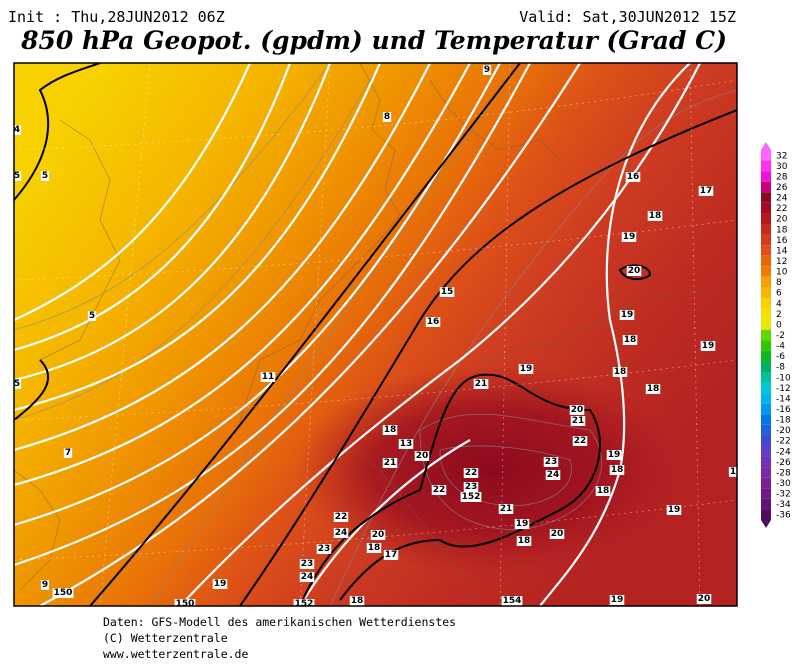 The image size is (809, 671). I want to click on legend-label: 10, so click(782, 273).